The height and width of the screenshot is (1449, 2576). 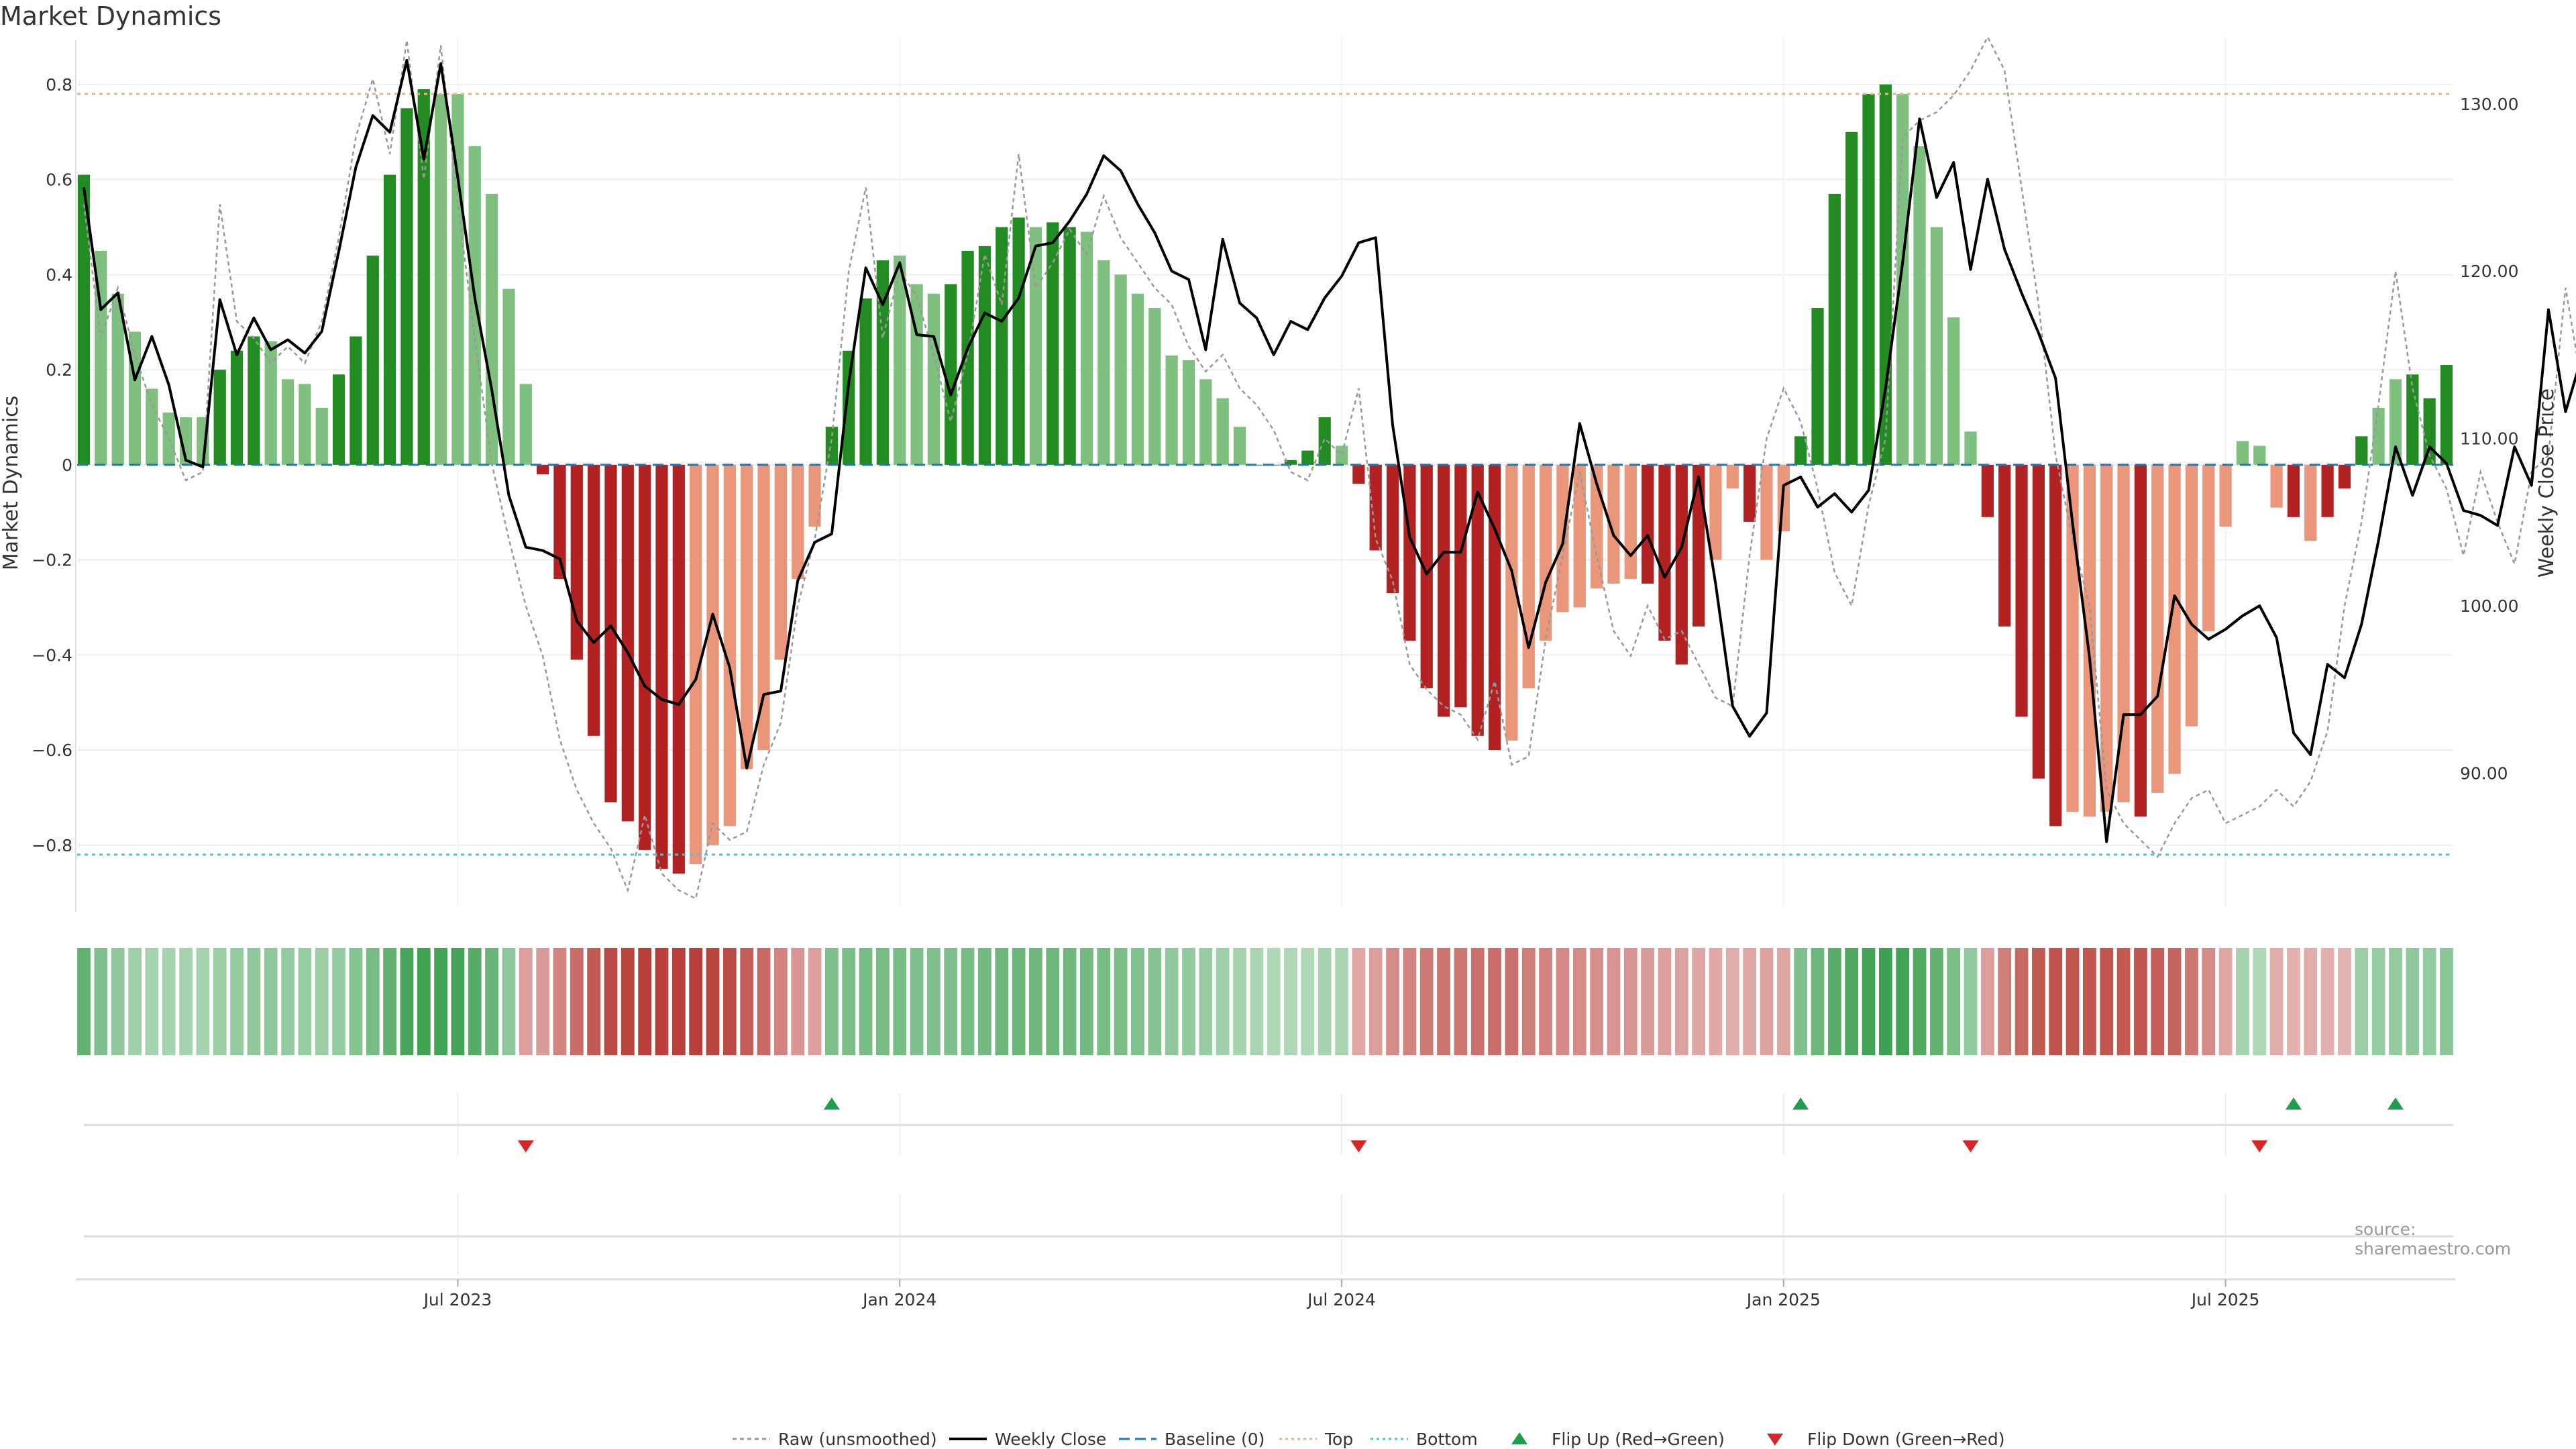 I want to click on x-tick-label-4: Jul 2025, so click(x=2225, y=1299).